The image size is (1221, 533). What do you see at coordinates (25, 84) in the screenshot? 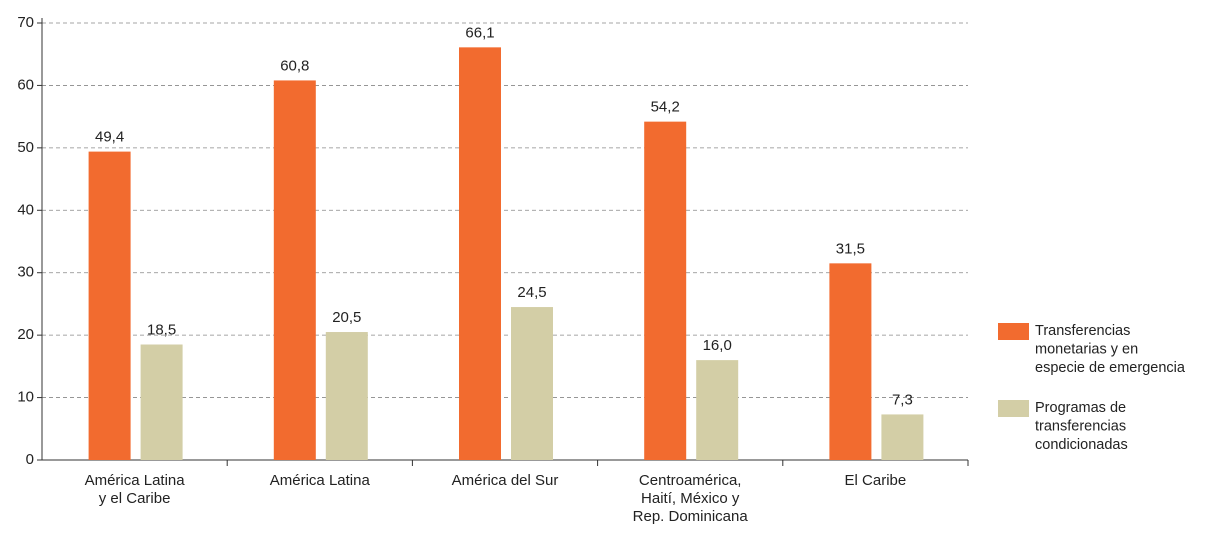
I see `y-tick-label: 60` at bounding box center [25, 84].